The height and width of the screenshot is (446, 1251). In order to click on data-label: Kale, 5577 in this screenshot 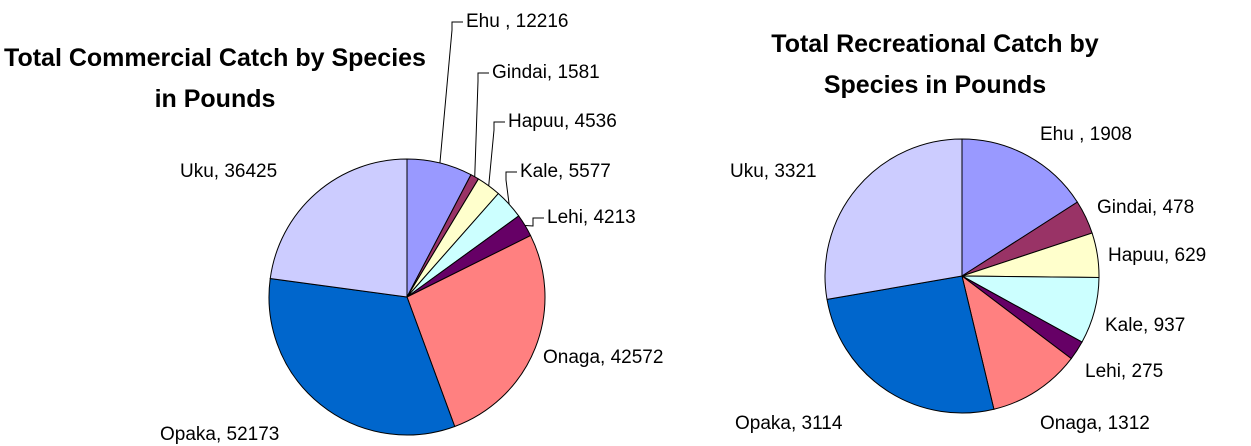, I will do `click(565, 171)`.